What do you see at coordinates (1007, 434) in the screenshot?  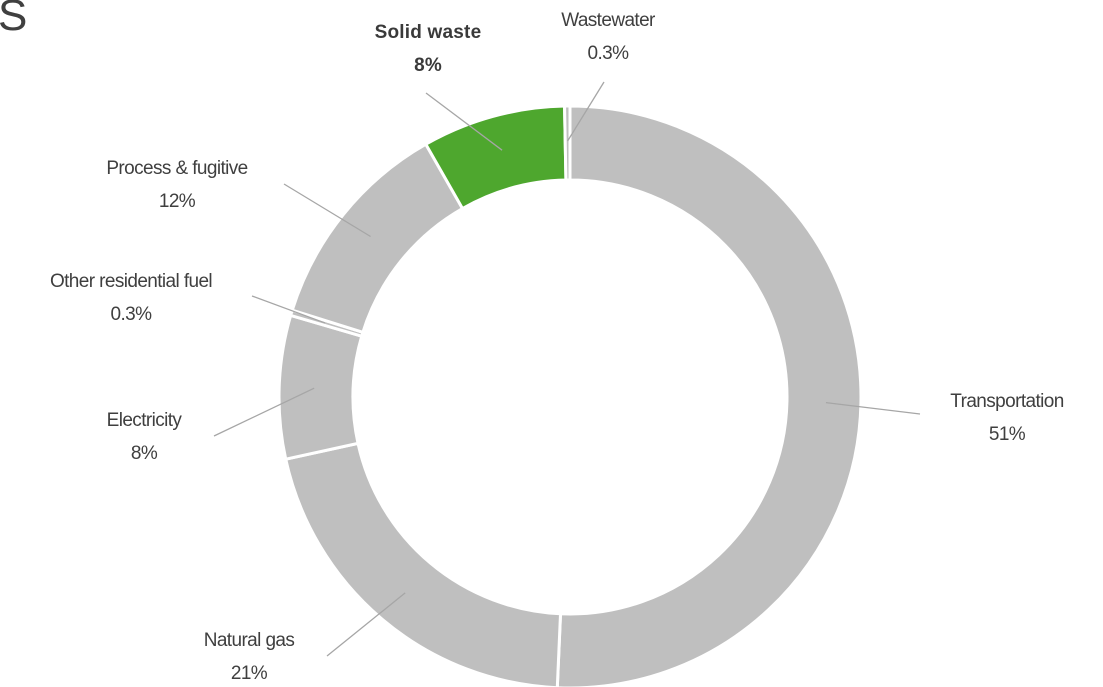 I see `label-value-transportation: 51%` at bounding box center [1007, 434].